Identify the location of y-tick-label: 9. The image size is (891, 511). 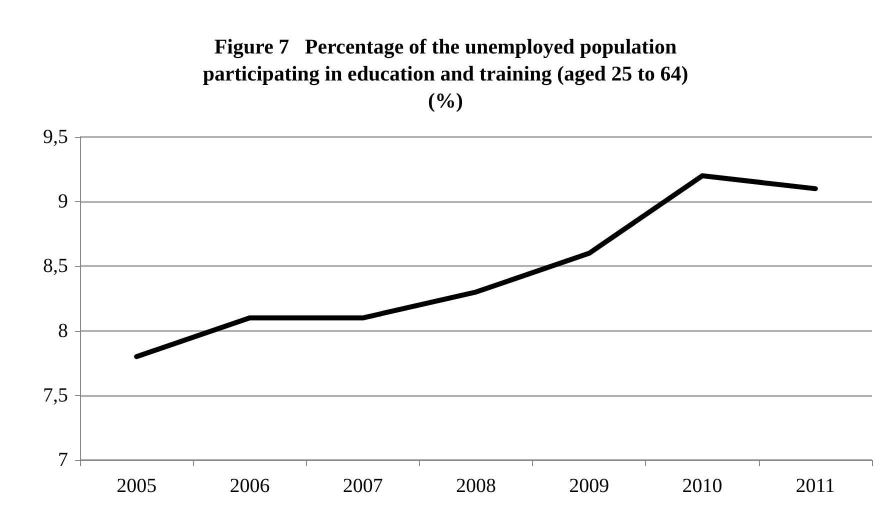
(63, 201).